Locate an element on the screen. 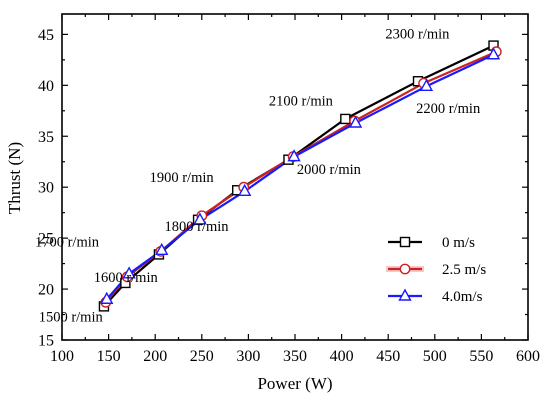 The height and width of the screenshot is (401, 550). rpm-label: 2200 r/min is located at coordinates (448, 109).